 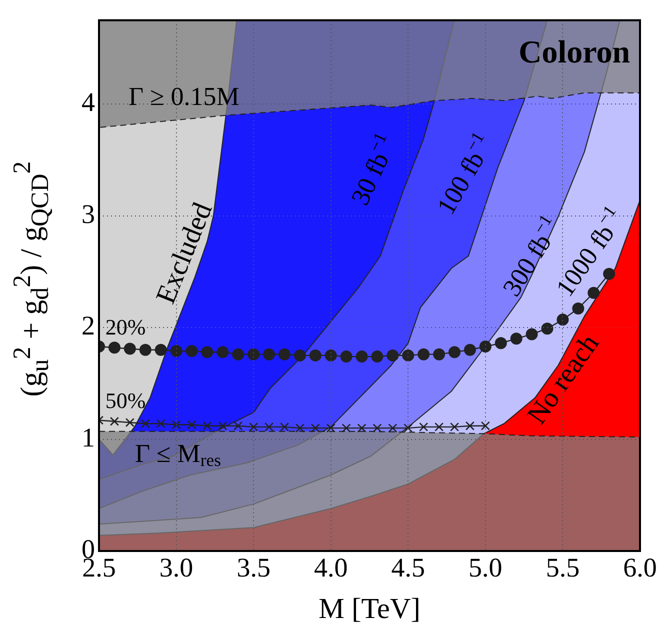 What do you see at coordinates (563, 567) in the screenshot?
I see `x-tick-label: 5.5` at bounding box center [563, 567].